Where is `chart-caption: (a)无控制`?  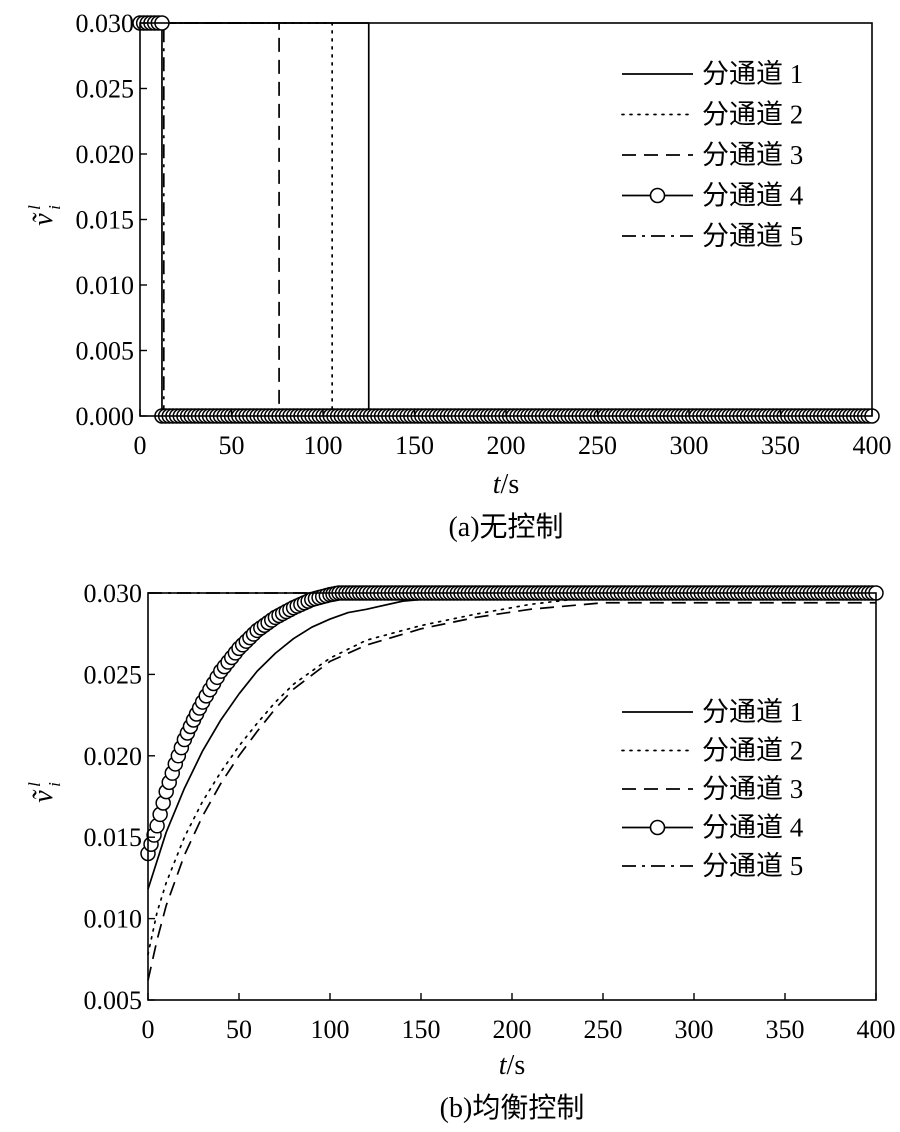
chart-caption: (a)无控制 is located at coordinates (505, 527).